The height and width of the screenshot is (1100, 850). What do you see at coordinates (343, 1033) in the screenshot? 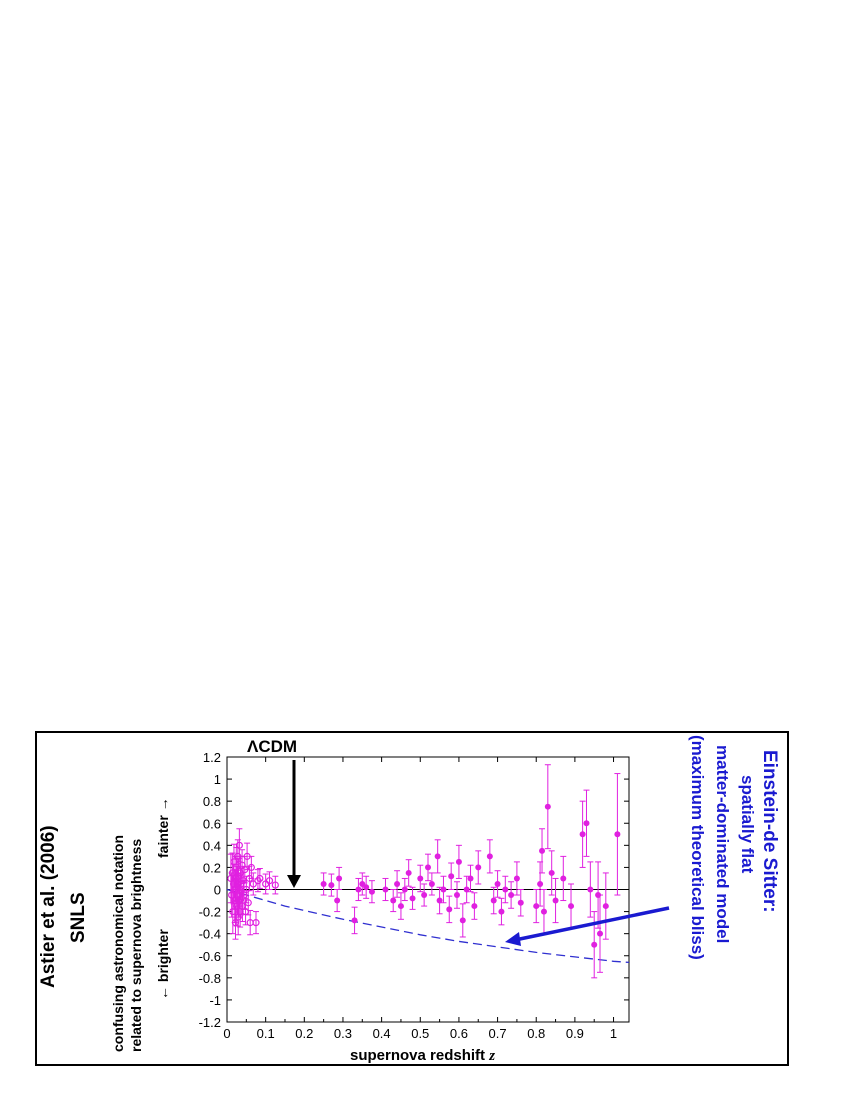
I see `x-tick-label: 0.3` at bounding box center [343, 1033].